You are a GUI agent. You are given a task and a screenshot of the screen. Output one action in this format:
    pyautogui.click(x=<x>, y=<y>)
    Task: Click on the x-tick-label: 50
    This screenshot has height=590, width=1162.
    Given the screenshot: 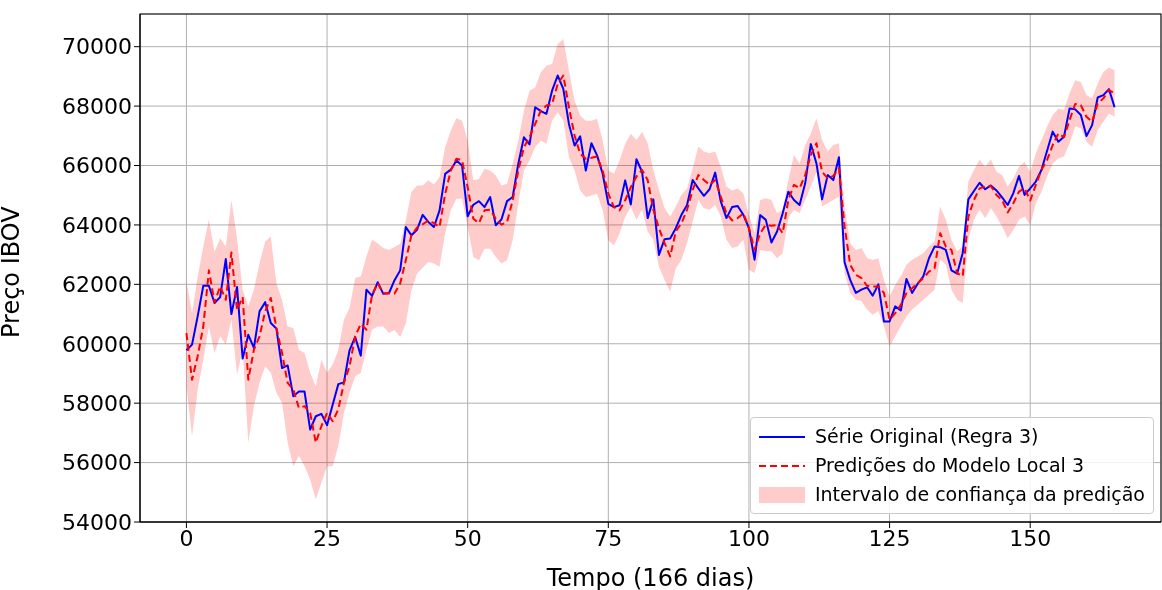 What is the action you would take?
    pyautogui.click(x=467, y=538)
    